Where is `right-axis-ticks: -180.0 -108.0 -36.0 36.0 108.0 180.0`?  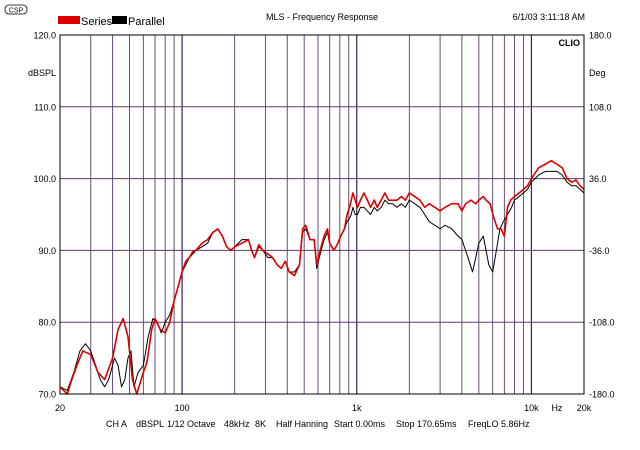
right-axis-ticks: -180.0 -108.0 -36.0 36.0 108.0 180.0 is located at coordinates (602, 215).